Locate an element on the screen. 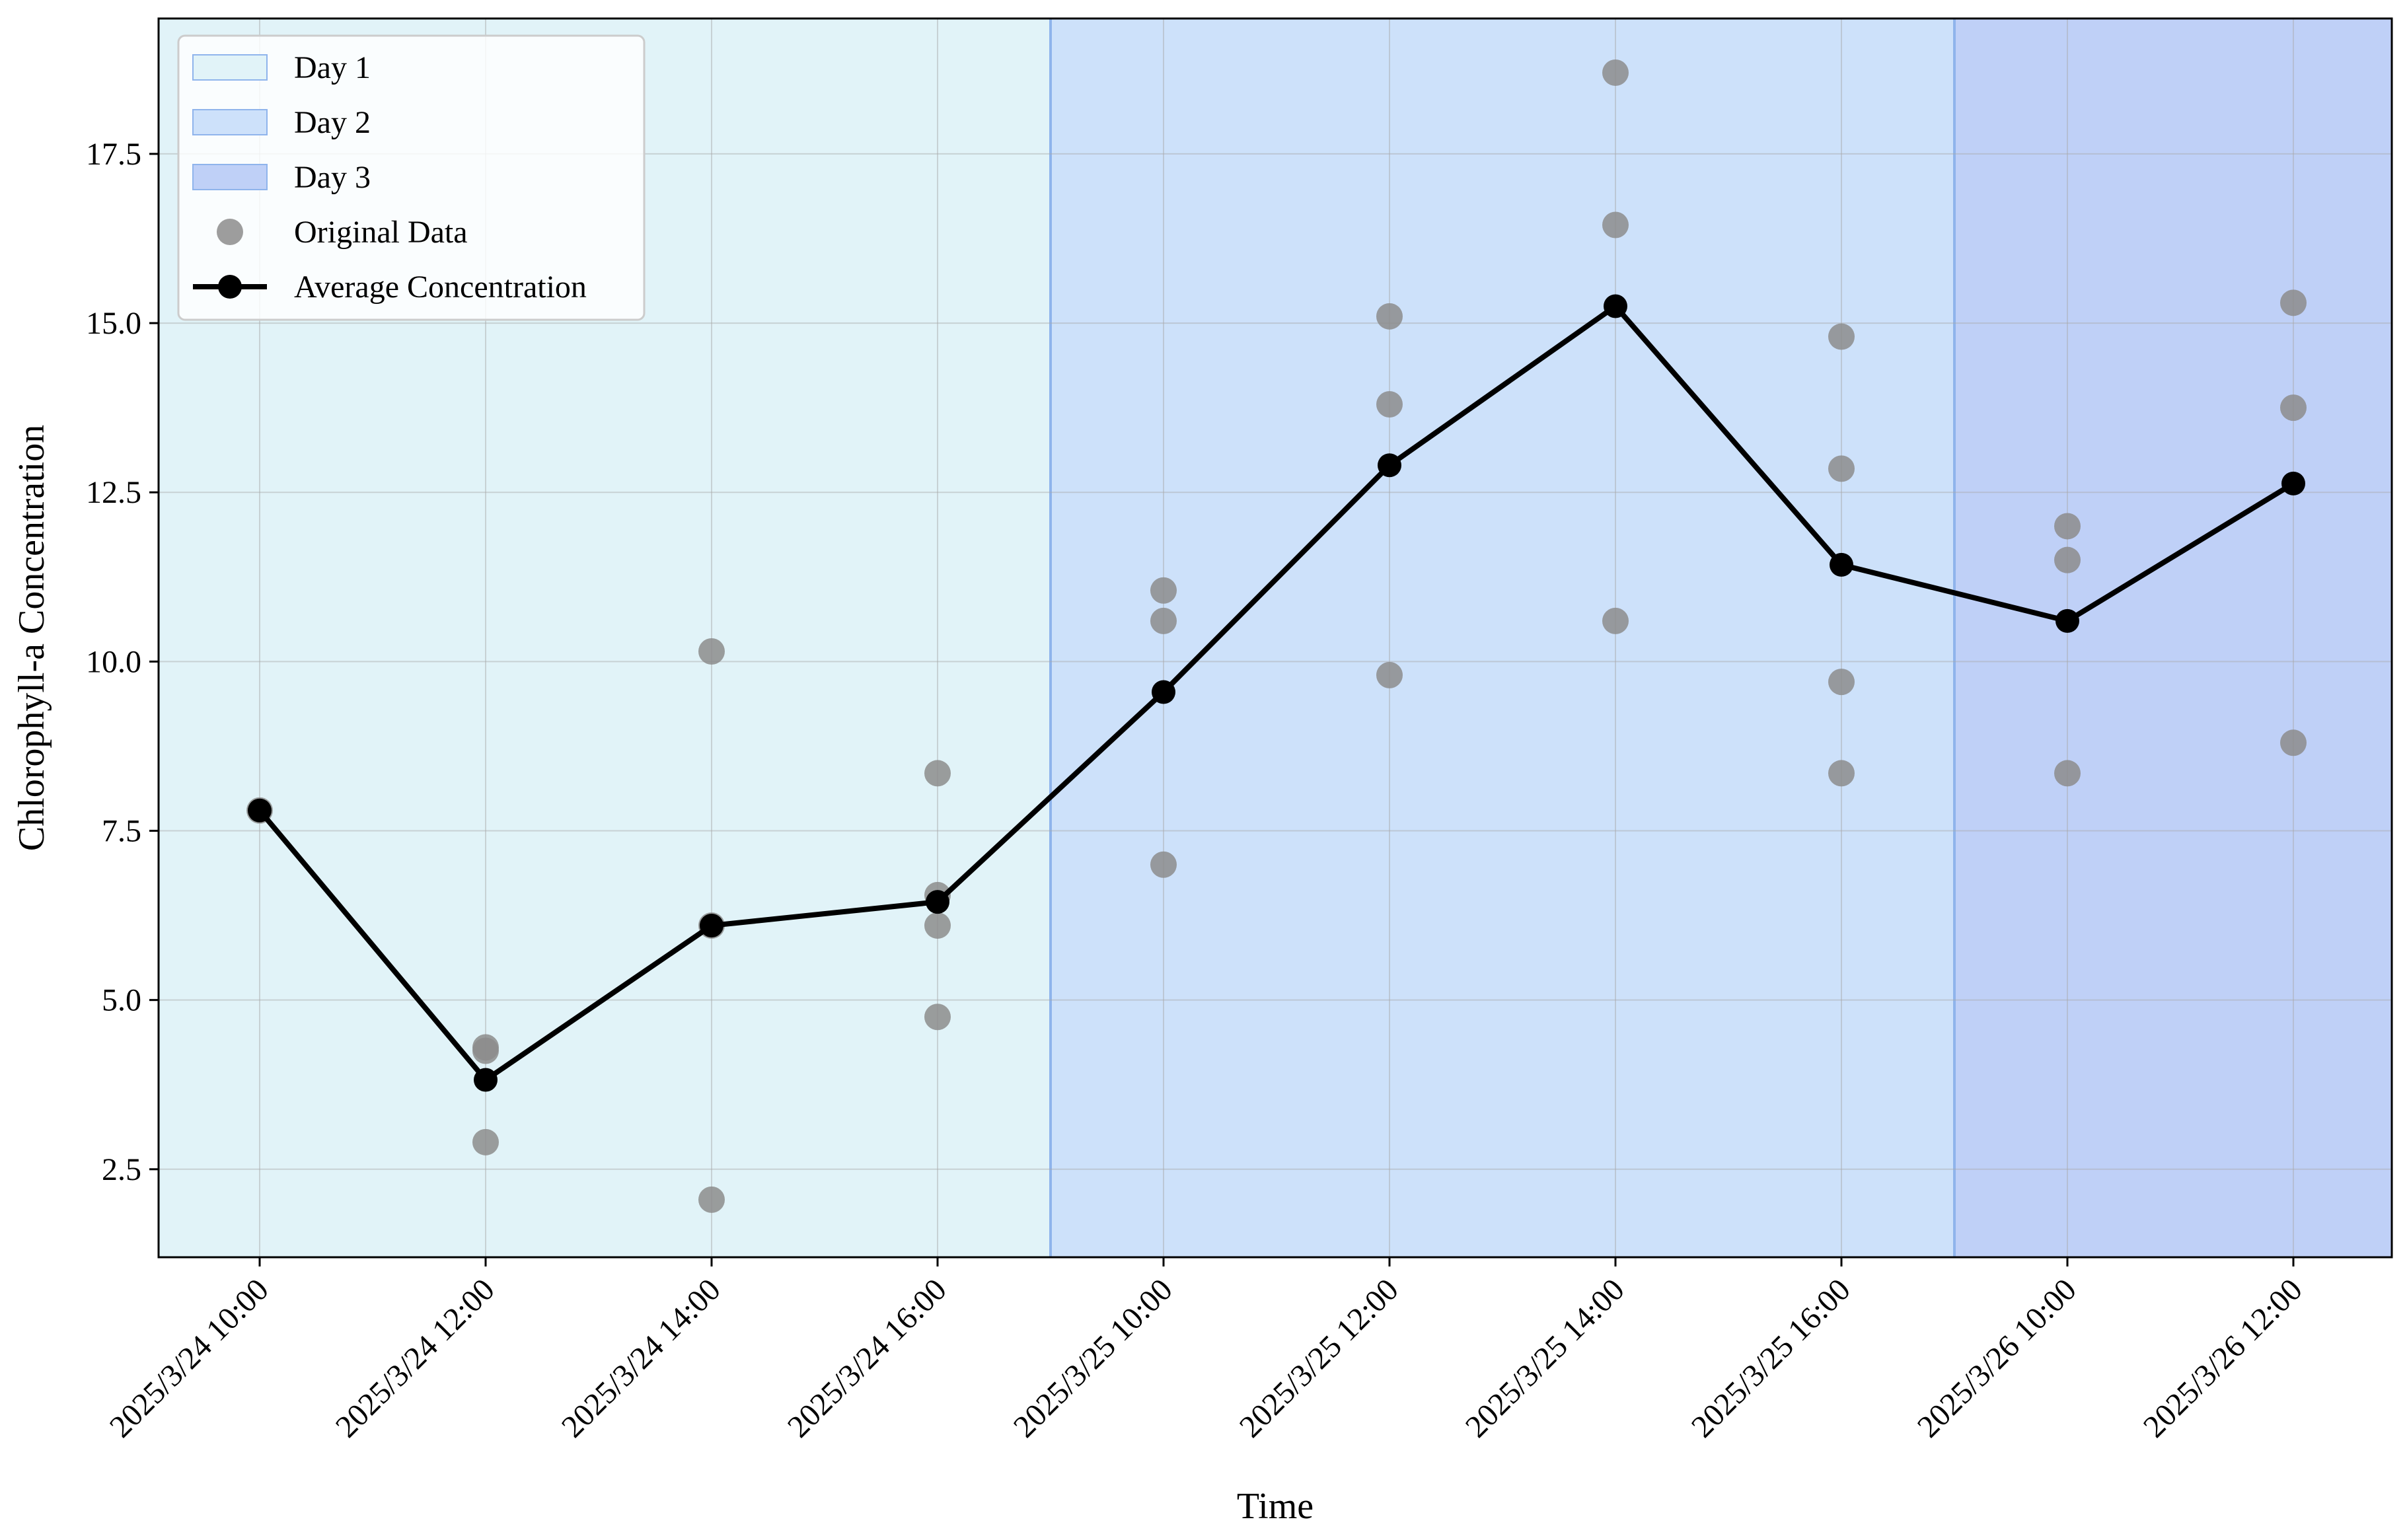 The image size is (2407, 1540). x-tick-label: 2025/3/24 12:00 is located at coordinates (415, 1358).